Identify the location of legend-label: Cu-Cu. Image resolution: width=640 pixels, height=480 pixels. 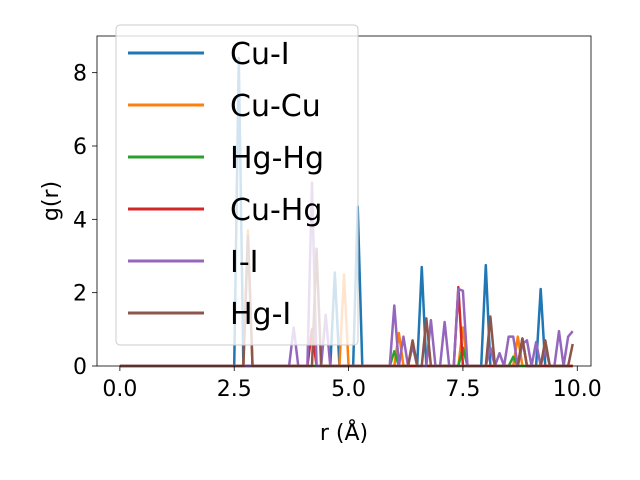
(275, 106).